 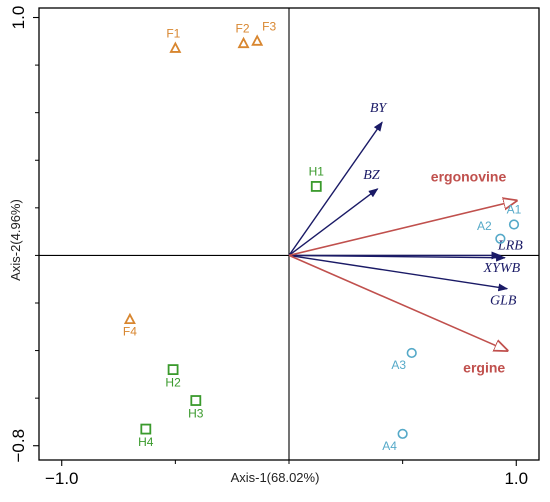 What do you see at coordinates (389, 446) in the screenshot?
I see `point-label-a4: A4` at bounding box center [389, 446].